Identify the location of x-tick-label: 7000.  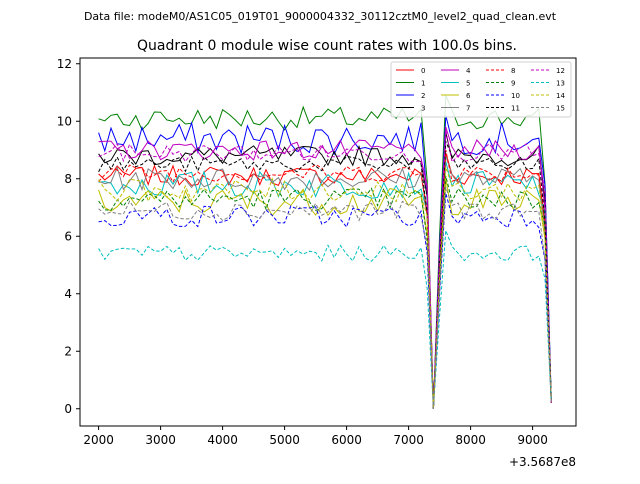
(408, 440).